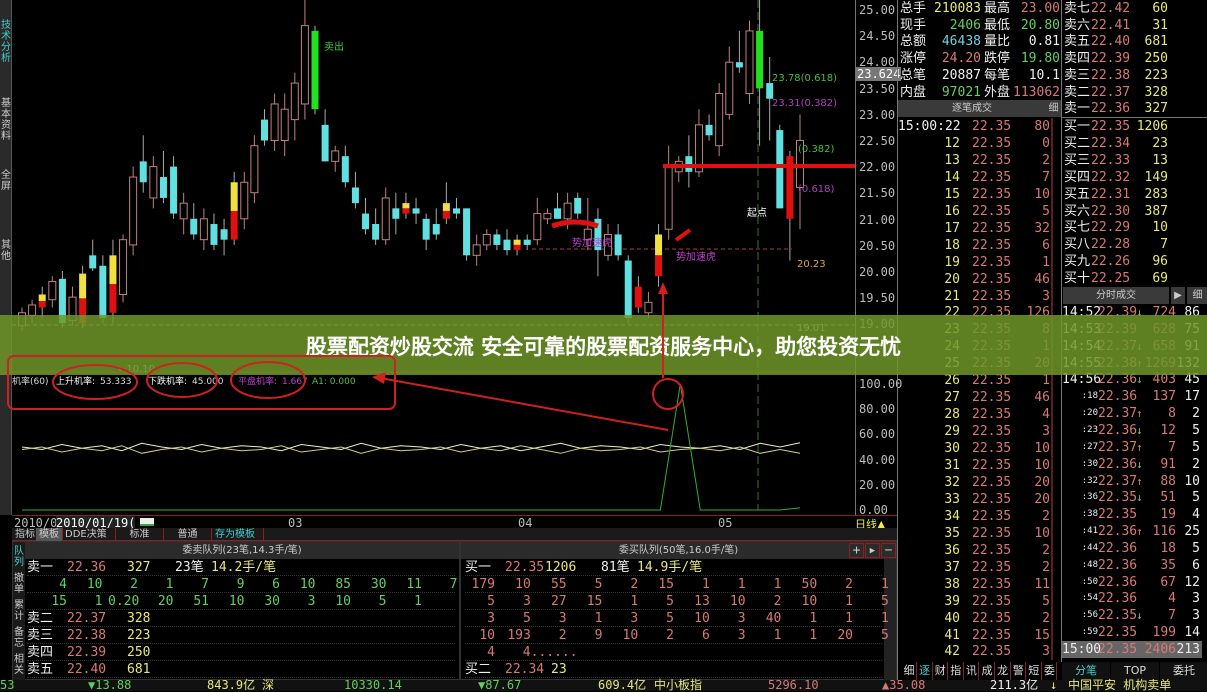 This screenshot has height=692, width=1207. I want to click on minute-trade-header: 分时成交, so click(1116, 295).